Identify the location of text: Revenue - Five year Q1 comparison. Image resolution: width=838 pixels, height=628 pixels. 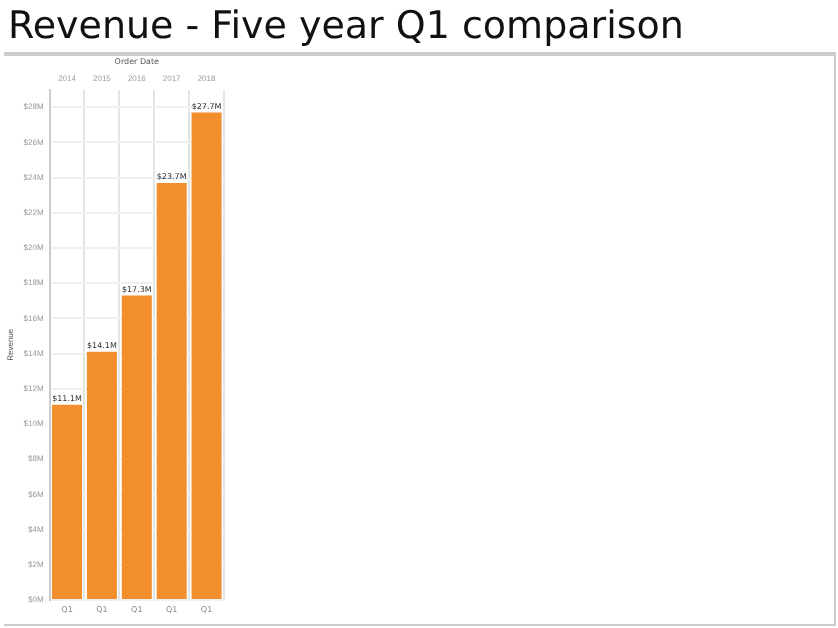
(346, 26).